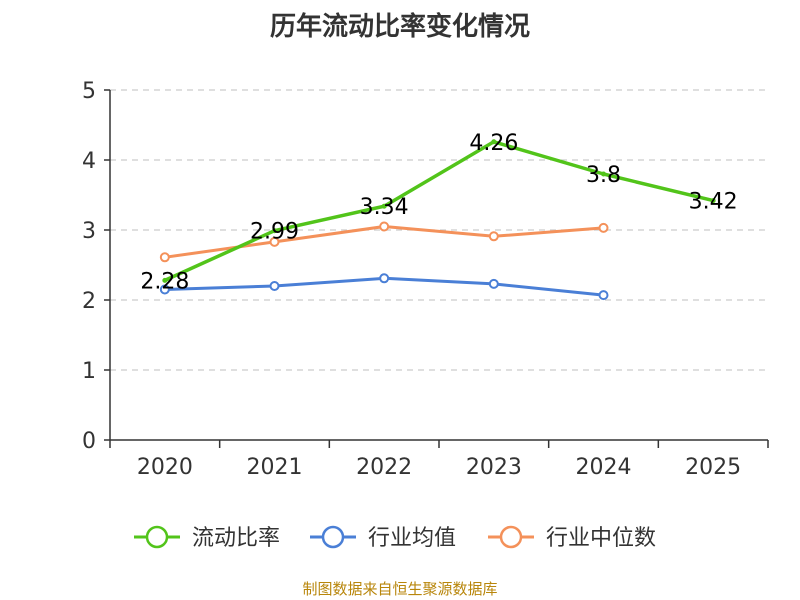  What do you see at coordinates (494, 467) in the screenshot?
I see `x-tick-label: 2023` at bounding box center [494, 467].